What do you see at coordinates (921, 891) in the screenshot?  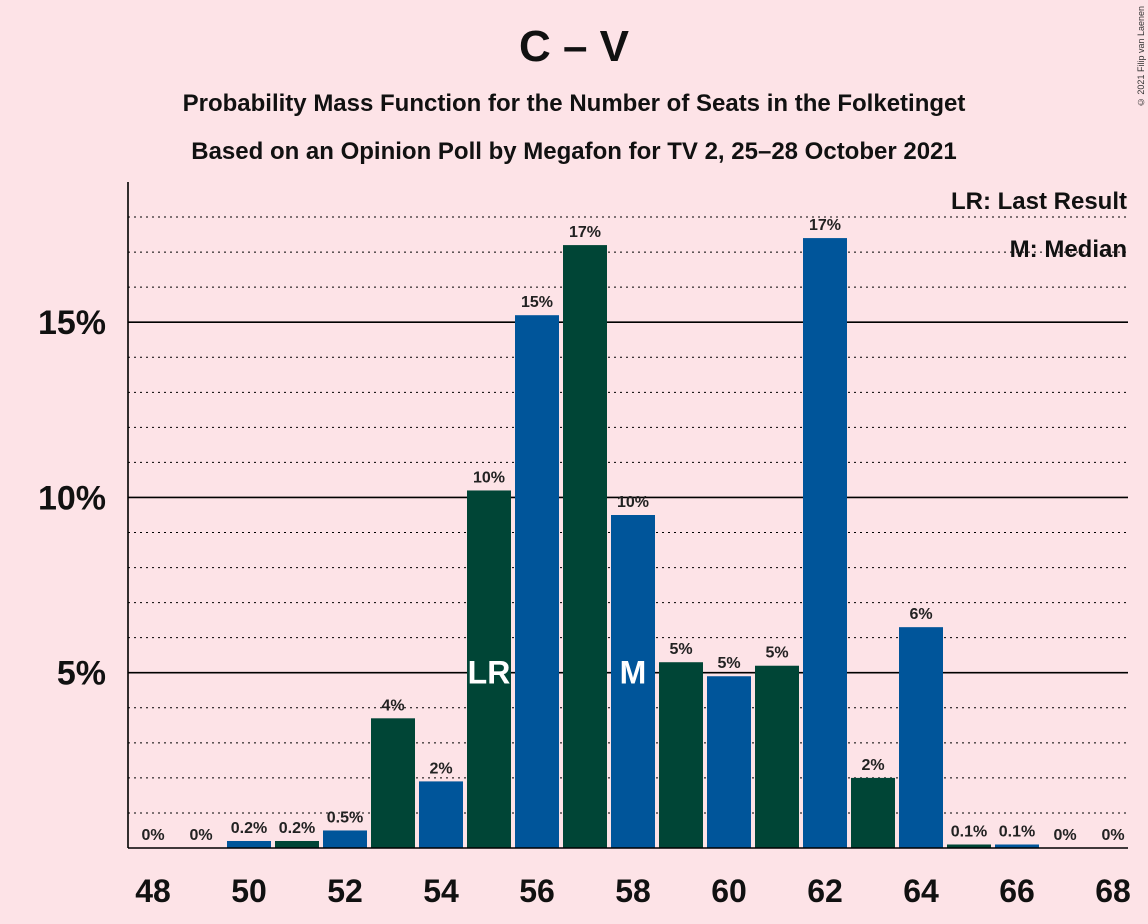 I see `x-tick-64: 64` at bounding box center [921, 891].